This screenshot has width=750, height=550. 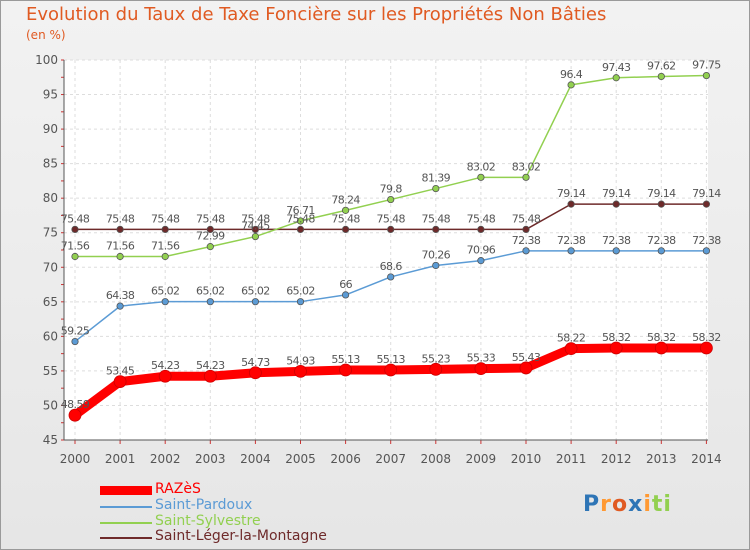 What do you see at coordinates (46, 60) in the screenshot?
I see `y-tick-label: 100` at bounding box center [46, 60].